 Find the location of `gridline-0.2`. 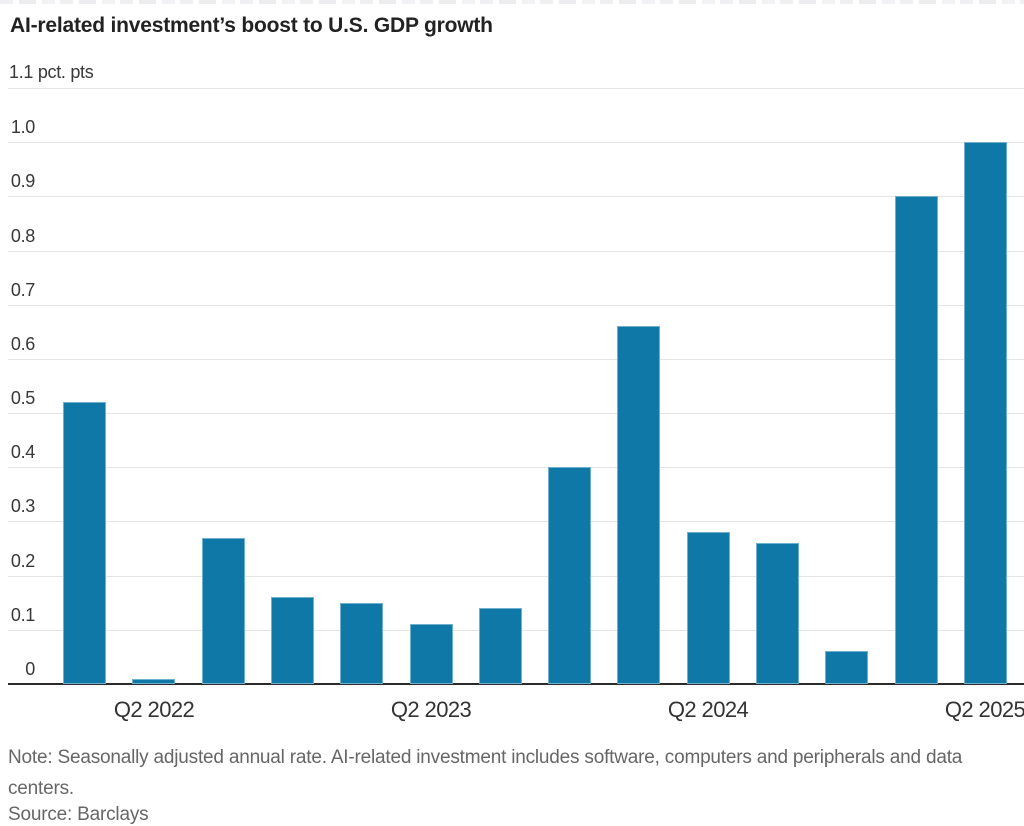

gridline-0.2 is located at coordinates (516, 576).